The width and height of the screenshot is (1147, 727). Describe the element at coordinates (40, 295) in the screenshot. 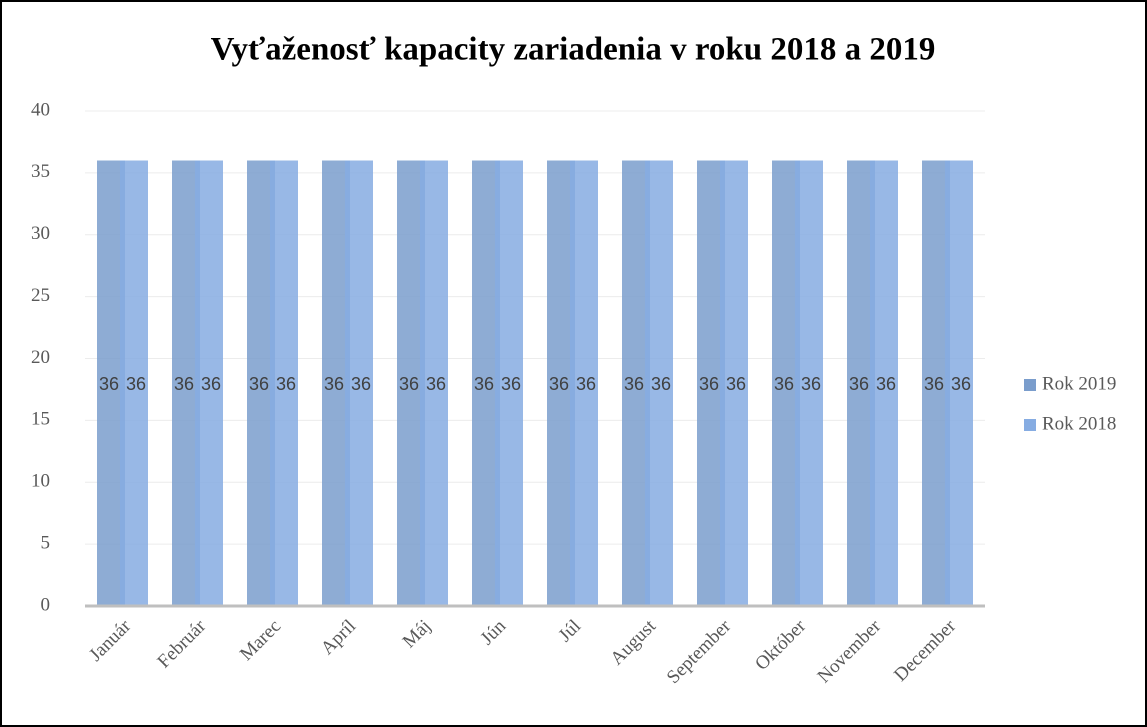

I see `y-tick-label: 25` at that location.